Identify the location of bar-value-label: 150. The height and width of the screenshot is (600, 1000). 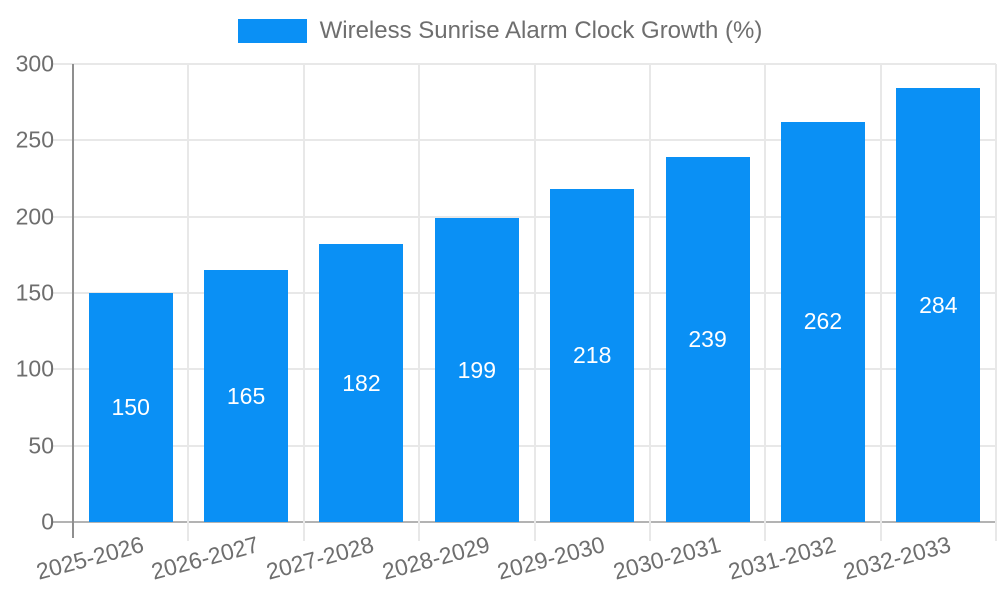
(130, 407).